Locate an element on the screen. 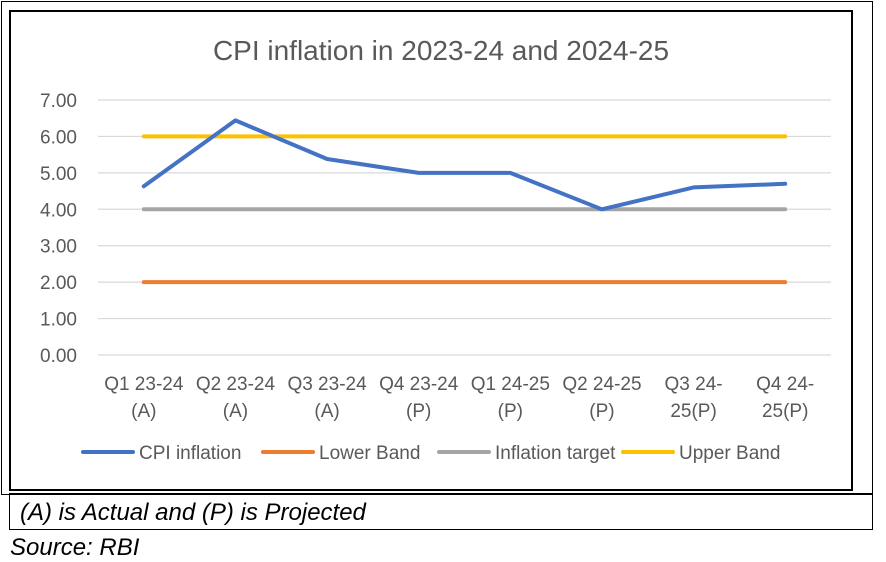 The width and height of the screenshot is (886, 562). x-tick-label: Q2 24-25 is located at coordinates (601, 384).